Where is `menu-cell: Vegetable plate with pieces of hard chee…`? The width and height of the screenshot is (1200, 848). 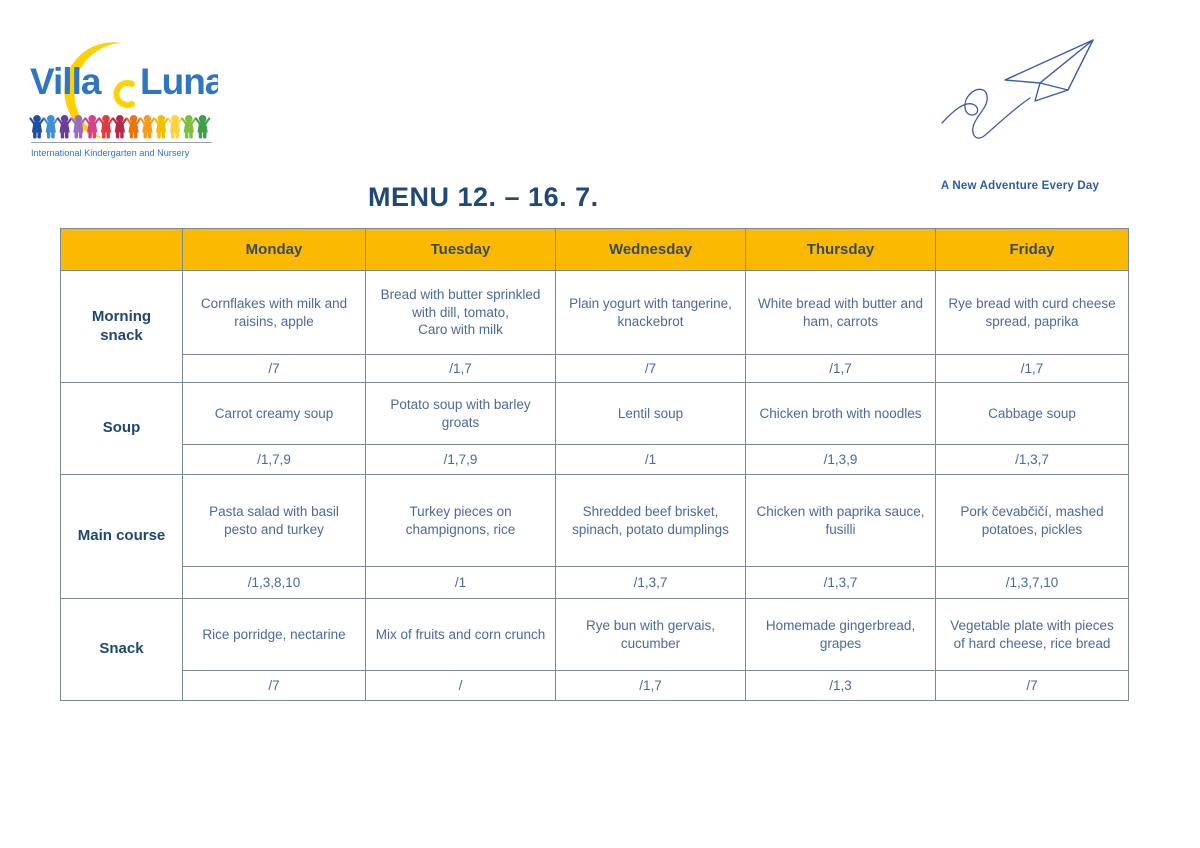
menu-cell: Vegetable plate with pieces of hard chee… is located at coordinates (1032, 634).